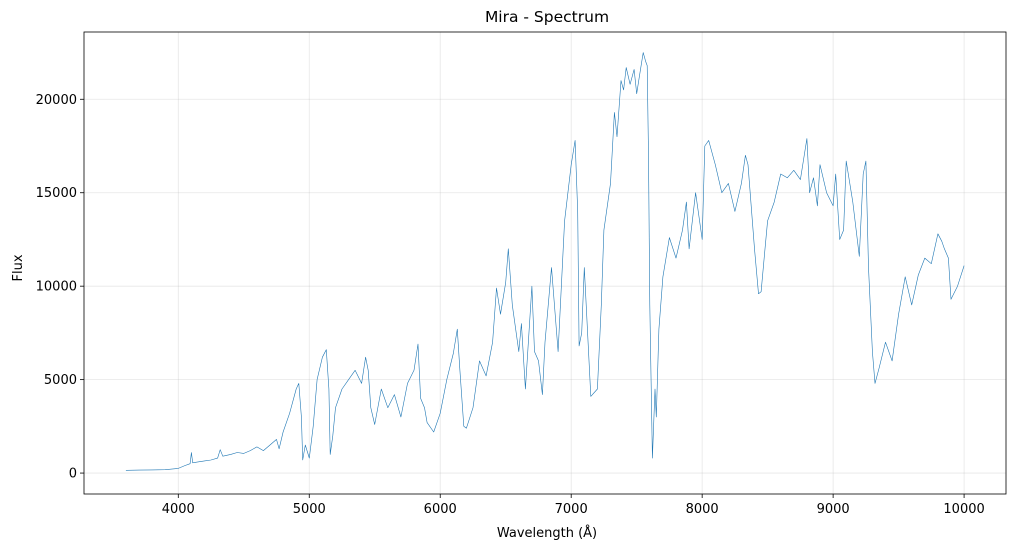 This screenshot has width=1023, height=549. I want to click on x-axis-ticks: 4000 5000 6000 7000 8000 9000 10000, so click(573, 505).